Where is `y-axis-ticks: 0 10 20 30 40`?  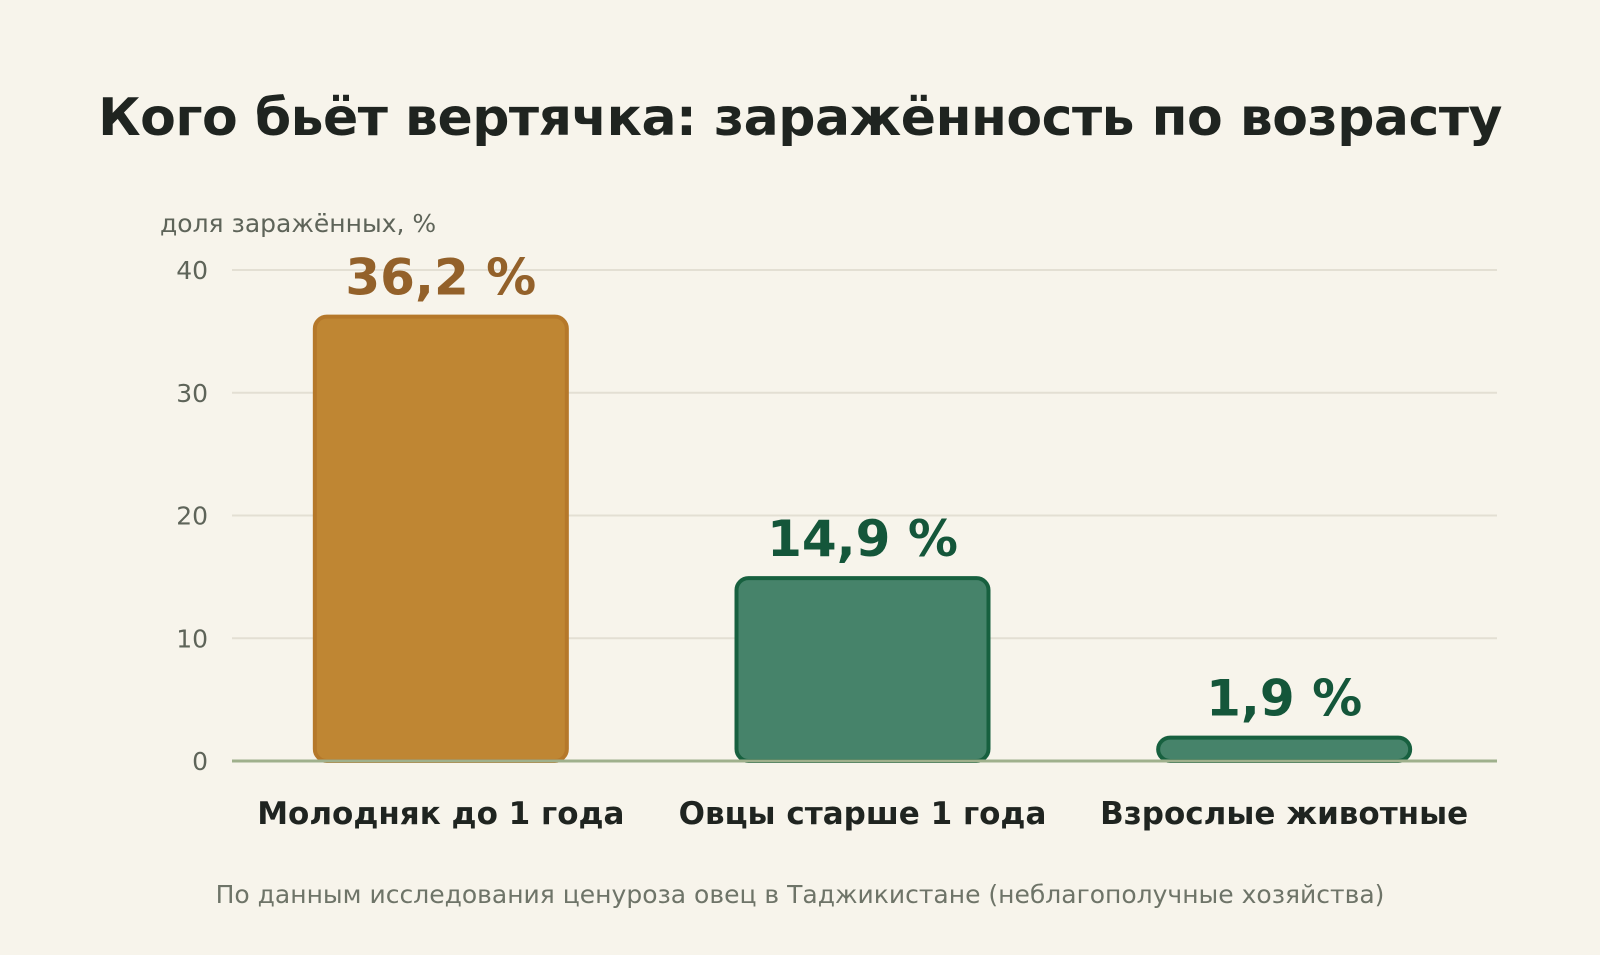
y-axis-ticks: 0 10 20 30 40 is located at coordinates (192, 516).